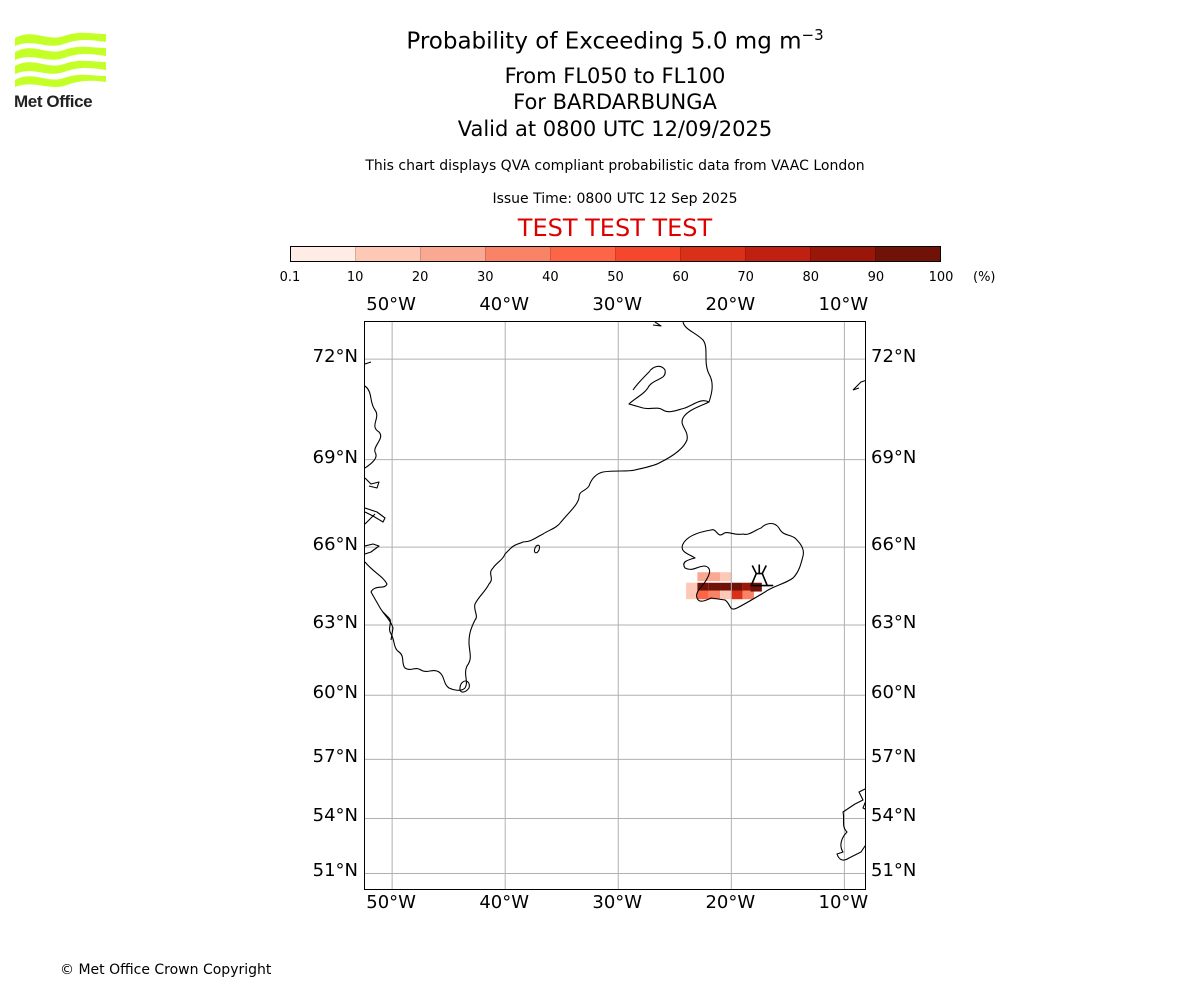 The image size is (1200, 1000). What do you see at coordinates (420, 277) in the screenshot?
I see `colorbar-tick-label: 20` at bounding box center [420, 277].